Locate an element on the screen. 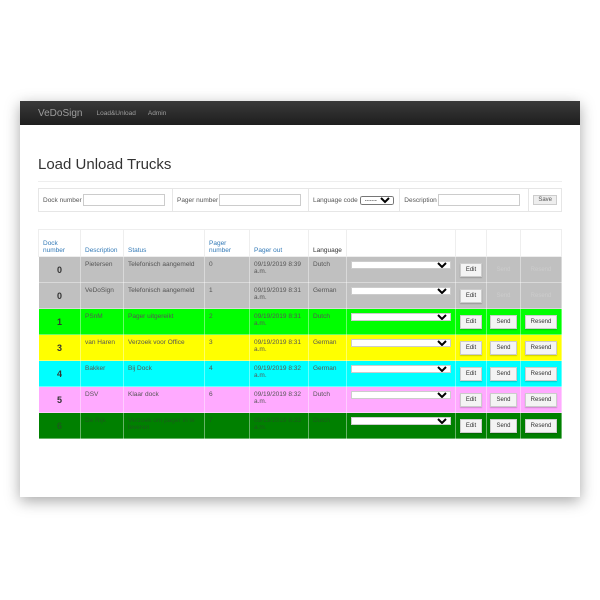 This screenshot has height=600, width=600. dock-number: 5 is located at coordinates (59, 399).